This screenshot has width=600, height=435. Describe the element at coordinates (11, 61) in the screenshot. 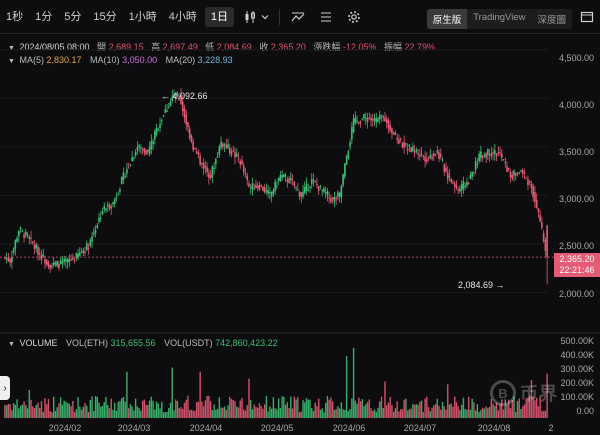

I see `ma-collapse-caret-icon: ▼` at that location.